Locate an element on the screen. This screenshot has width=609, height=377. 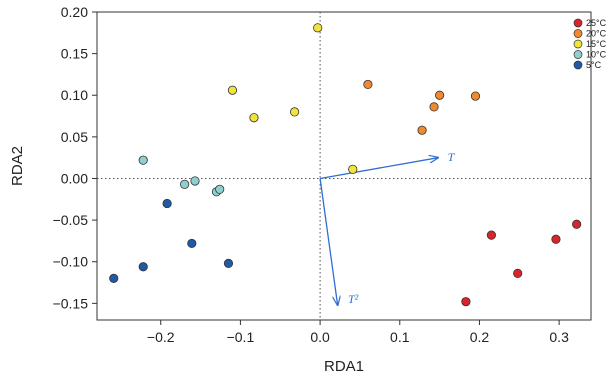
y-tick-label: 0.10 is located at coordinates (74, 95).